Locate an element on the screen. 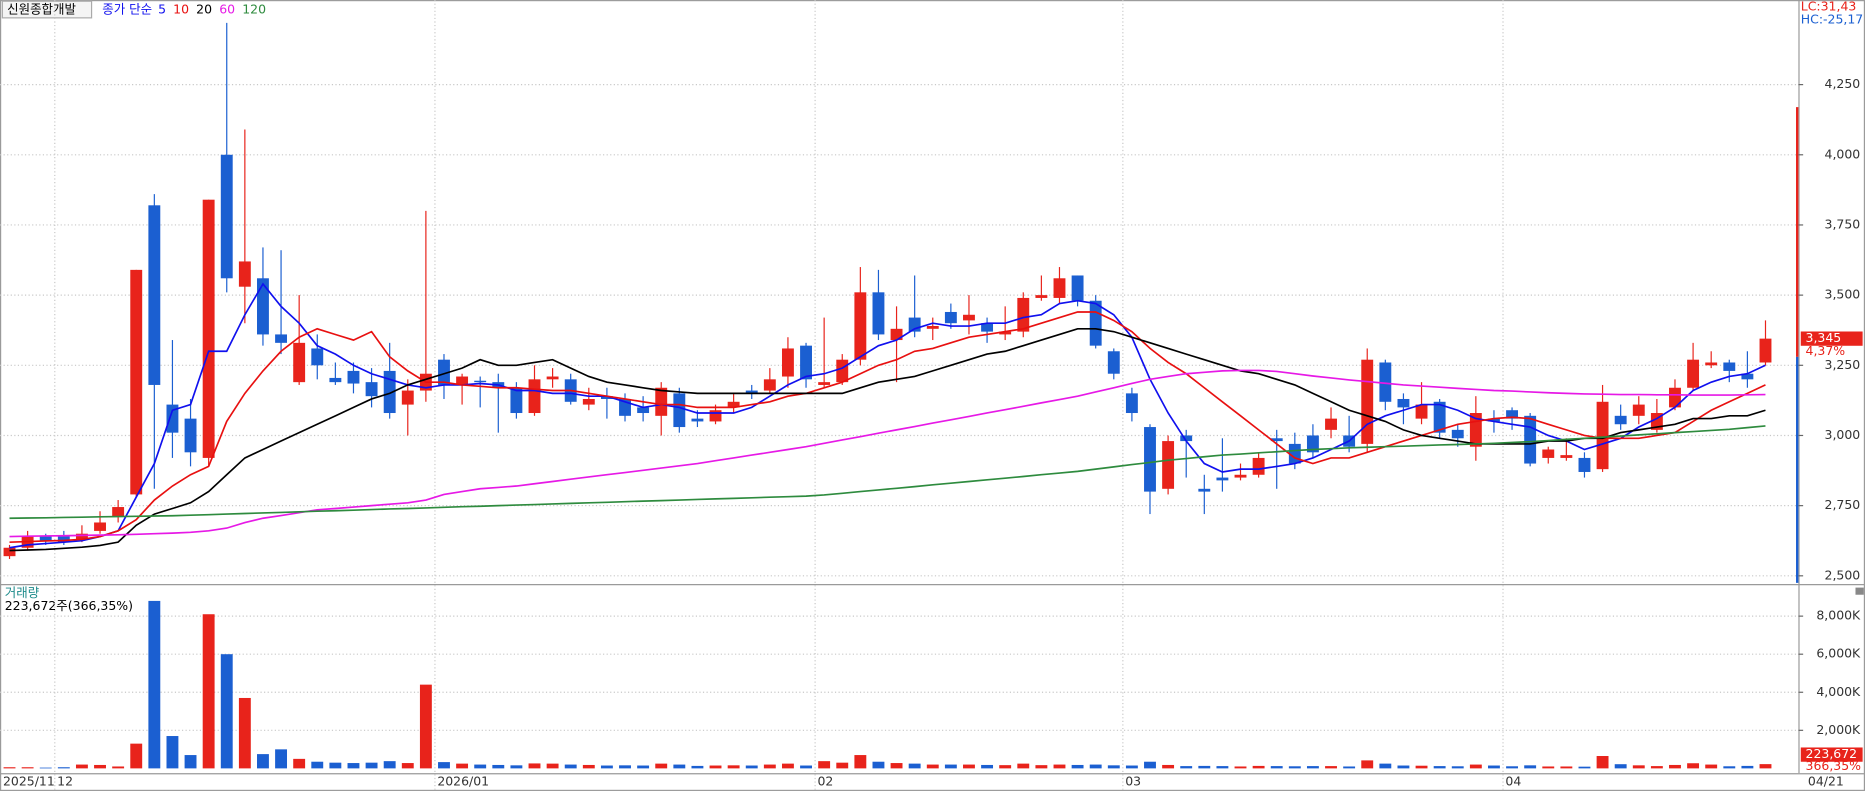 The height and width of the screenshot is (791, 1865). legend-entry: 5 is located at coordinates (162, 9).